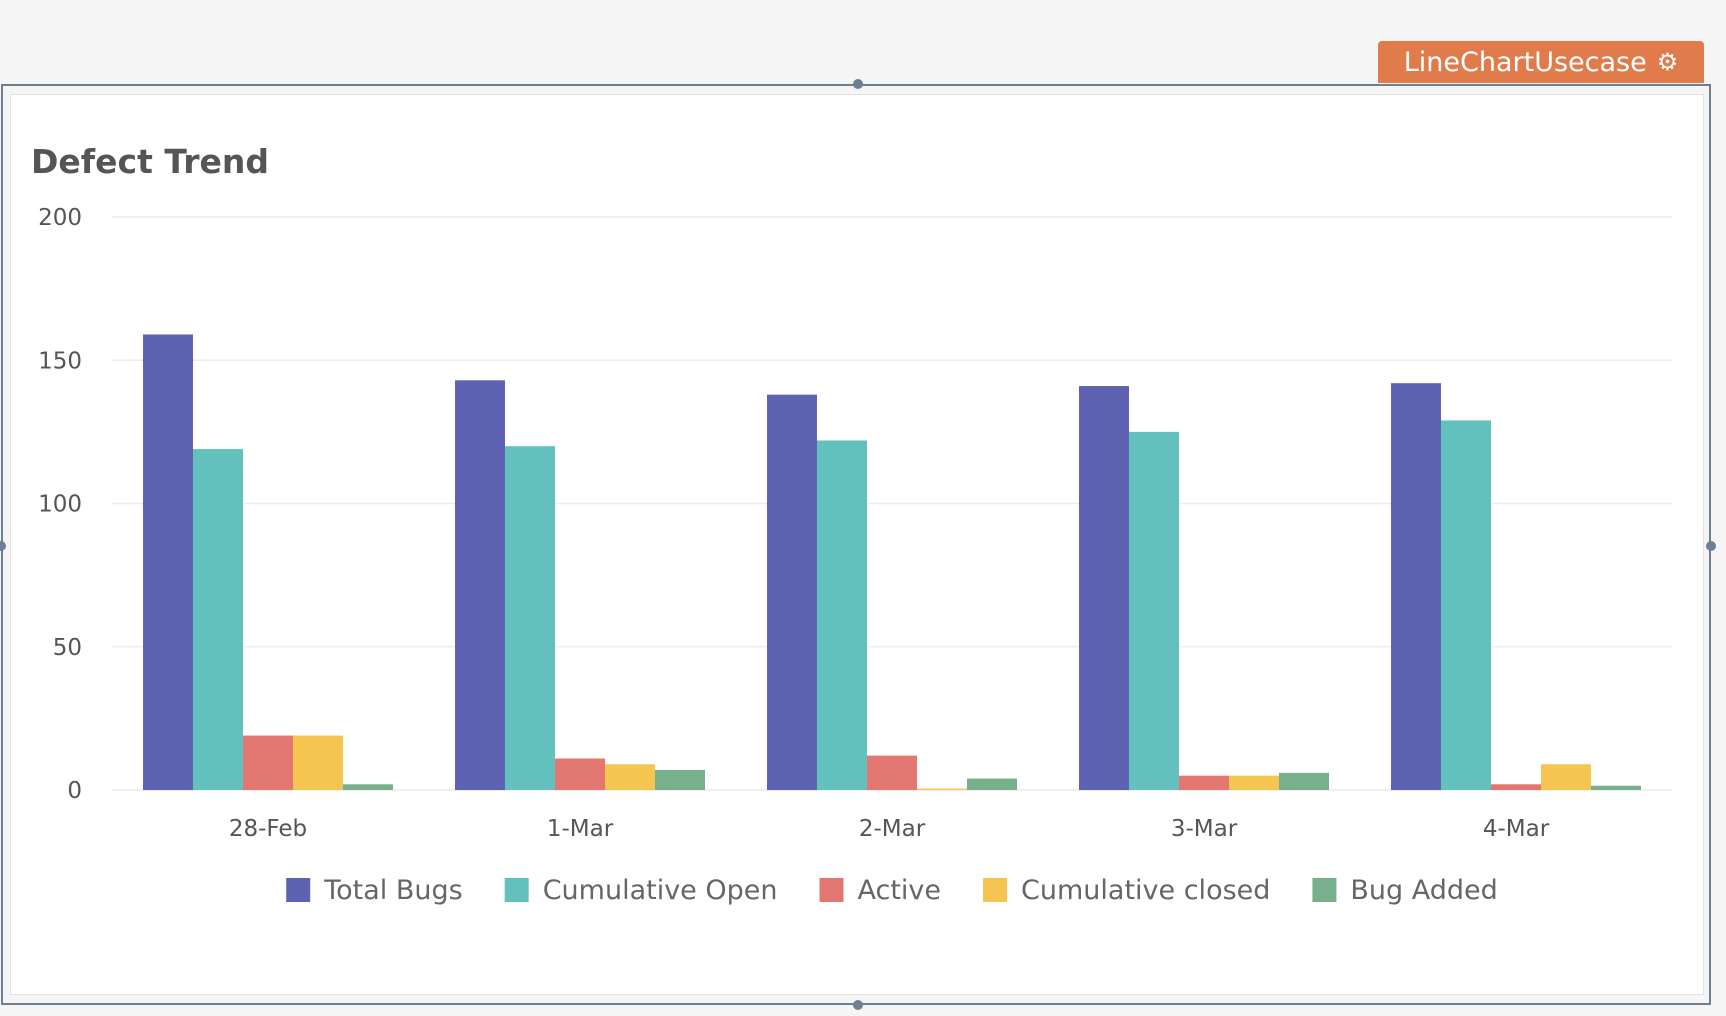  Describe the element at coordinates (858, 1005) in the screenshot. I see `resize-handle-bottom` at that location.